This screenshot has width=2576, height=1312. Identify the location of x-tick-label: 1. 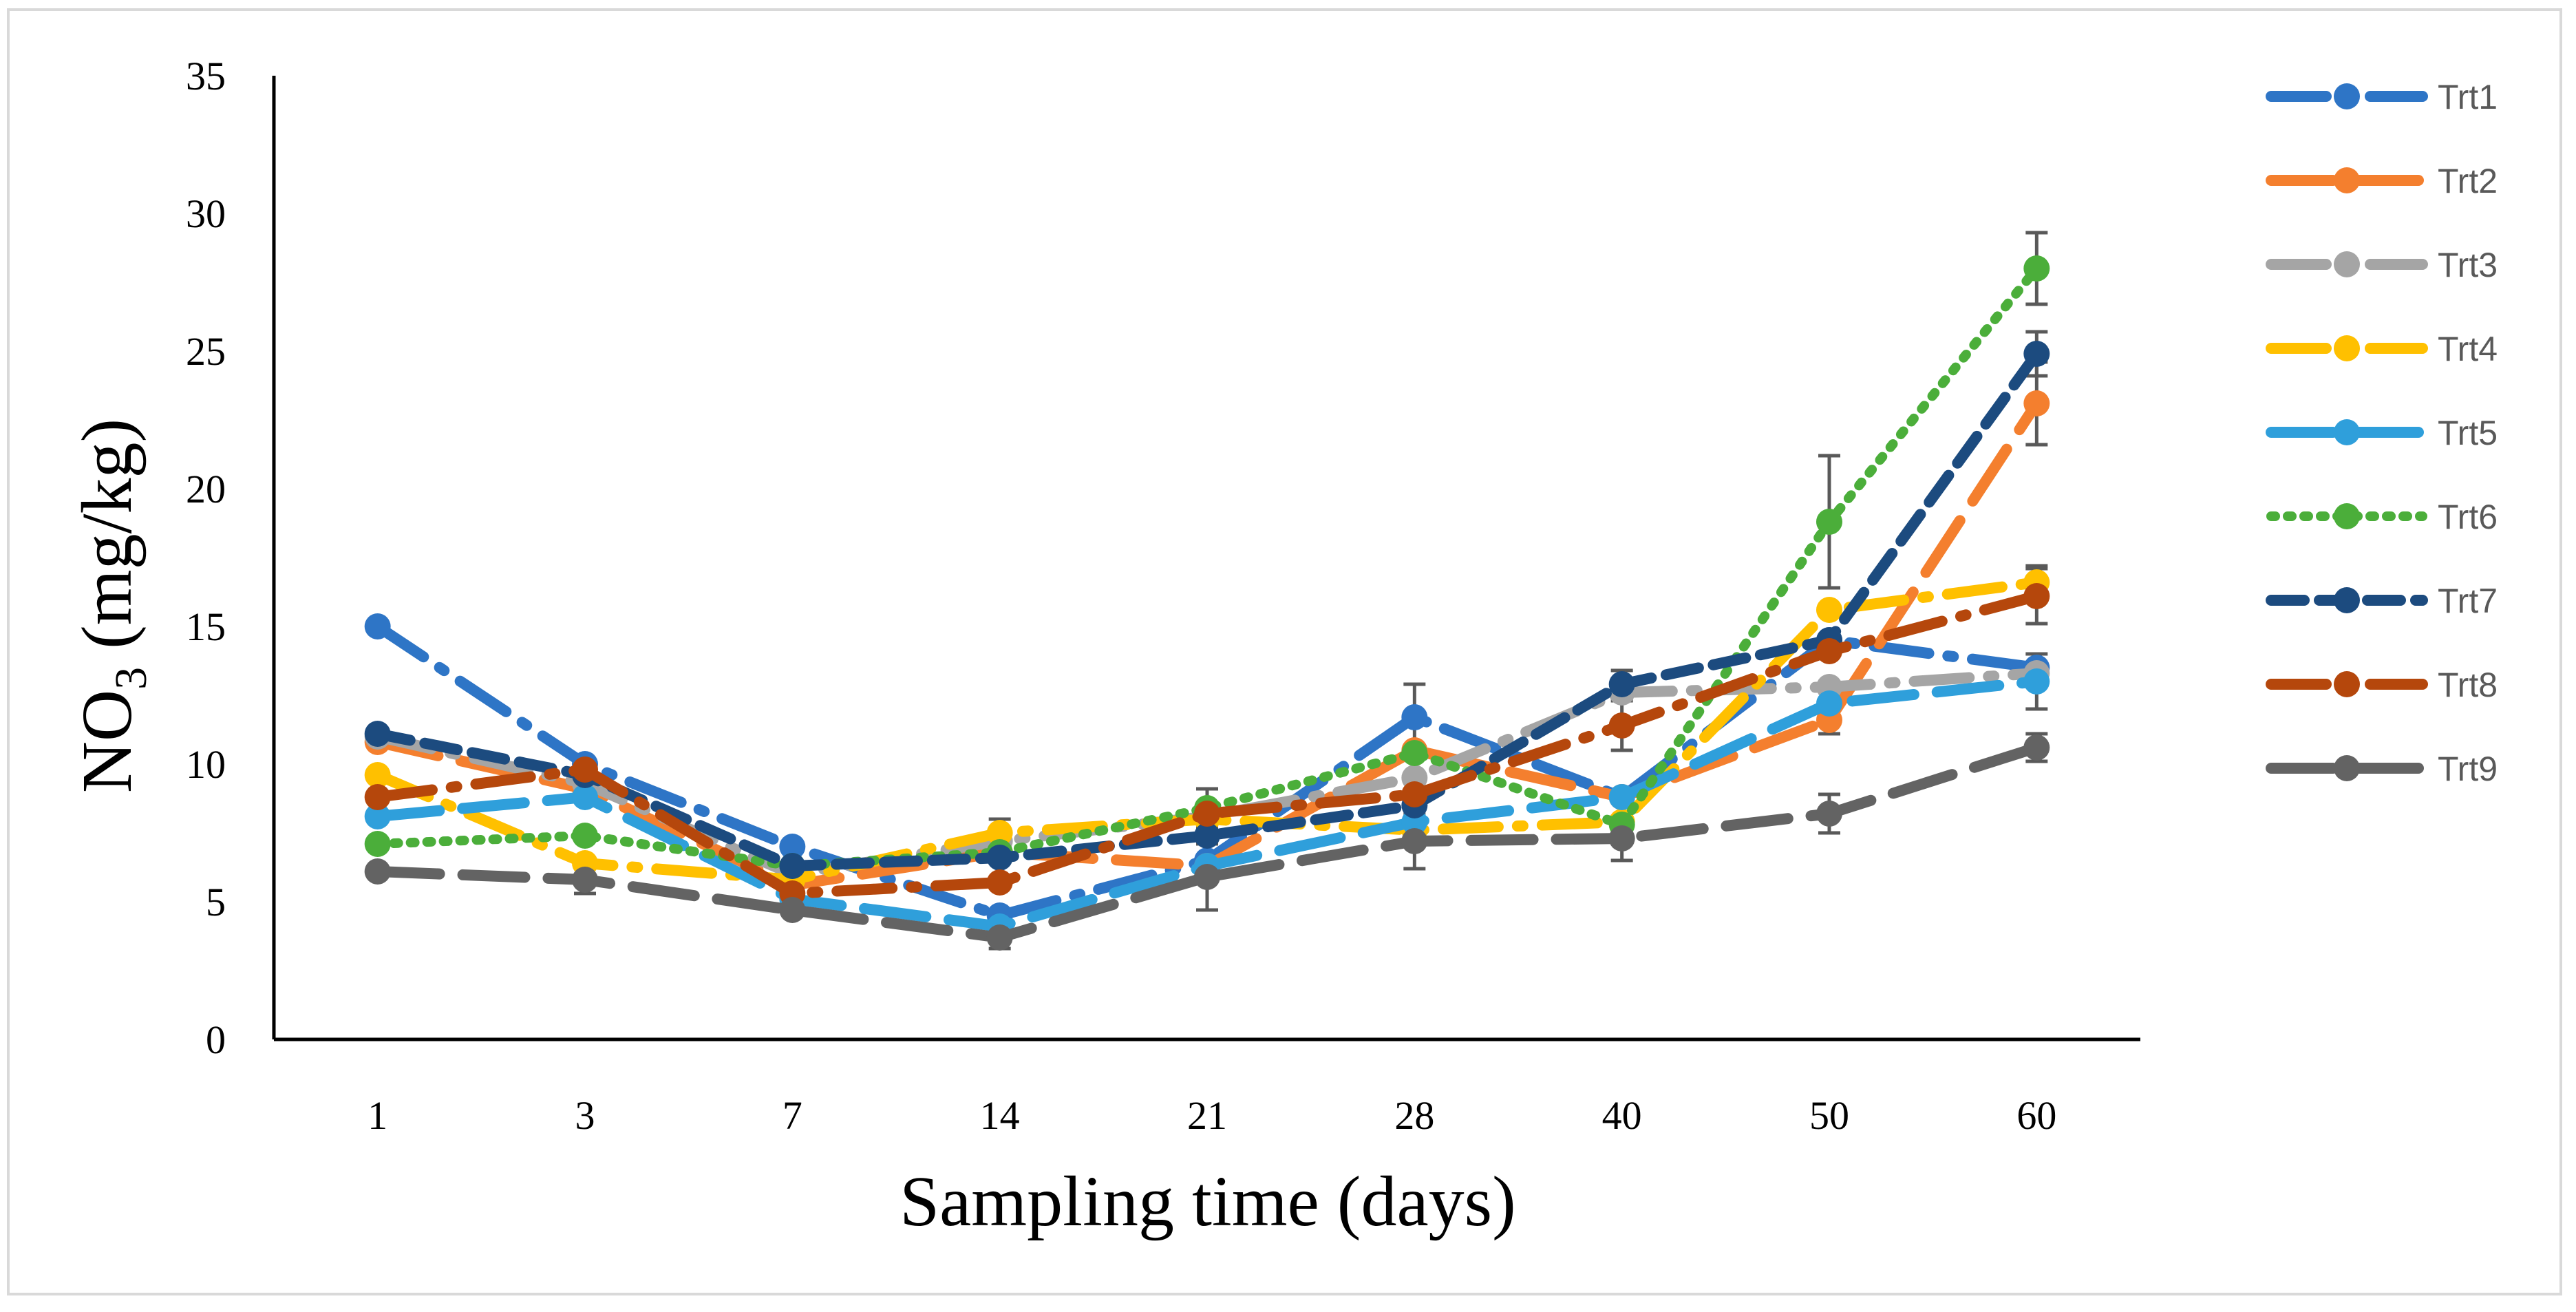
(377, 1115).